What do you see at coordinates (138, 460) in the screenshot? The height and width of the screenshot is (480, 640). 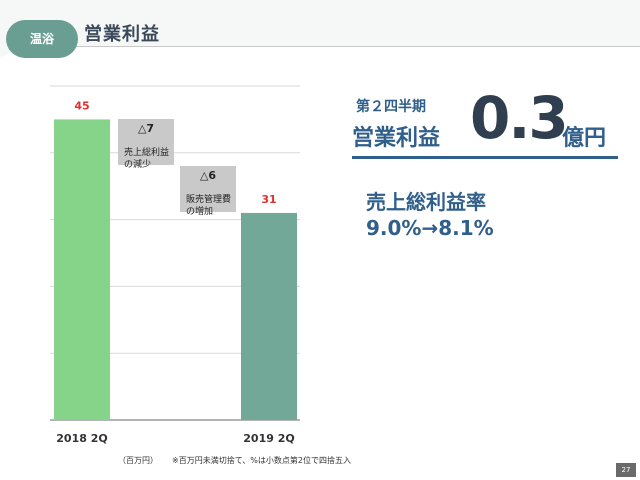 I see `unit-label: （百万円）` at bounding box center [138, 460].